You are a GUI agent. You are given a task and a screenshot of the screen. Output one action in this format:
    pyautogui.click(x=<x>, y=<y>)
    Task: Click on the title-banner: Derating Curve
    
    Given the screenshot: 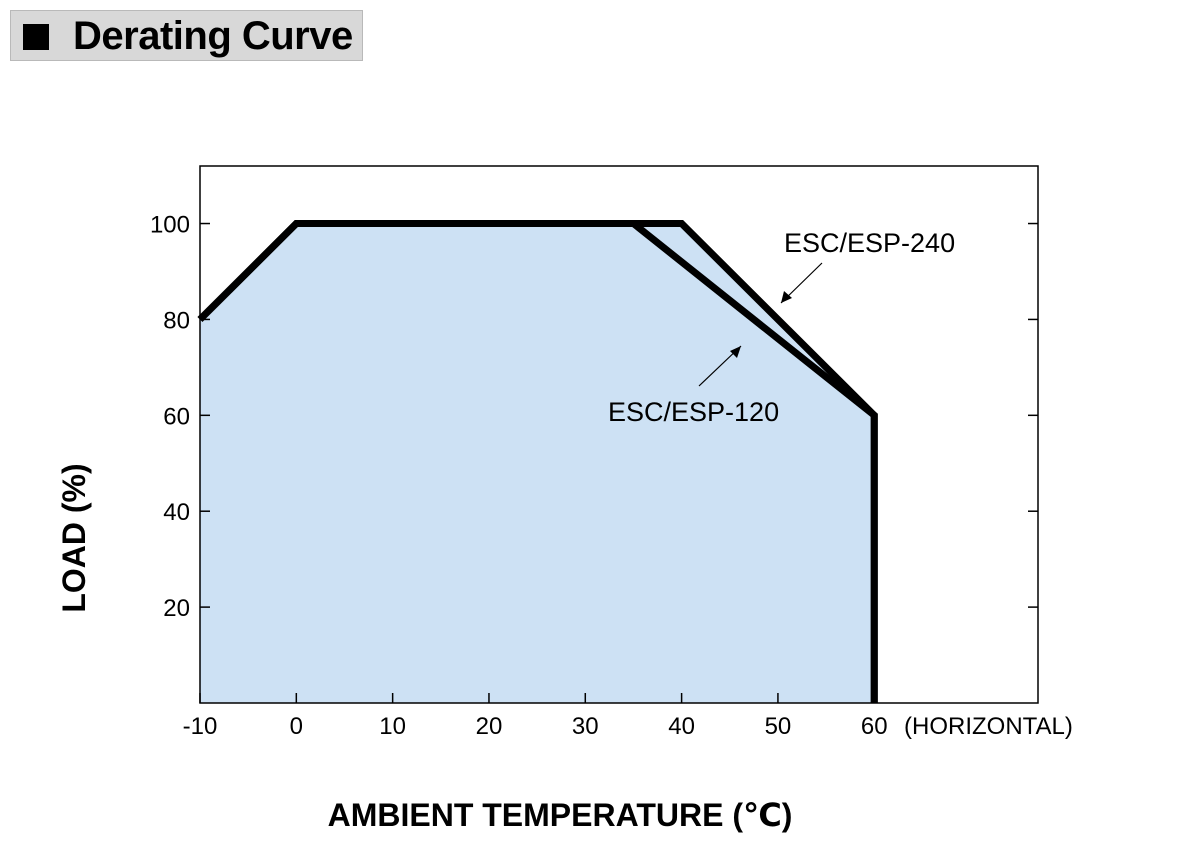 What is the action you would take?
    pyautogui.click(x=186, y=35)
    